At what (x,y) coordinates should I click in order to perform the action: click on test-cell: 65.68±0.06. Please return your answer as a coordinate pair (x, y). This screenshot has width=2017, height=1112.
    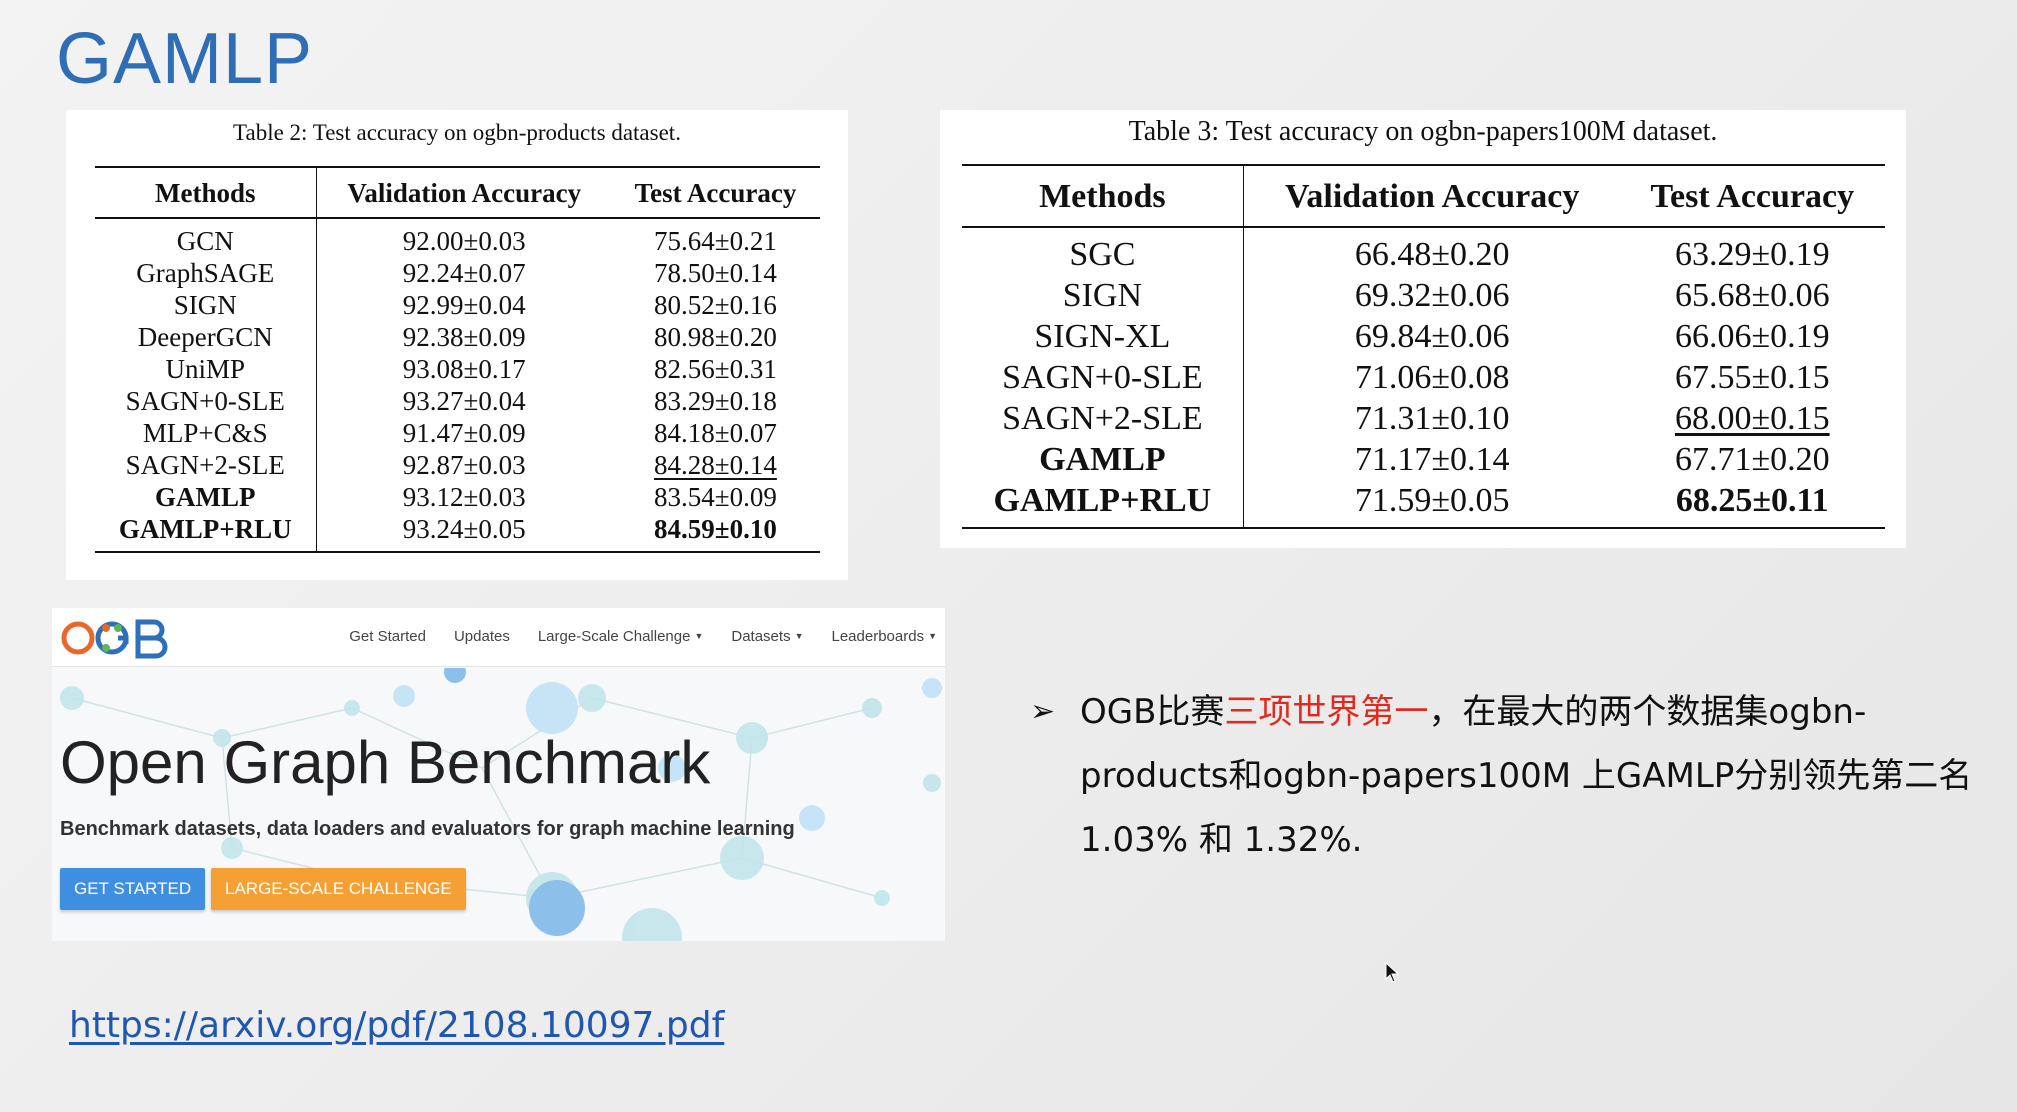
    Looking at the image, I should click on (1752, 295).